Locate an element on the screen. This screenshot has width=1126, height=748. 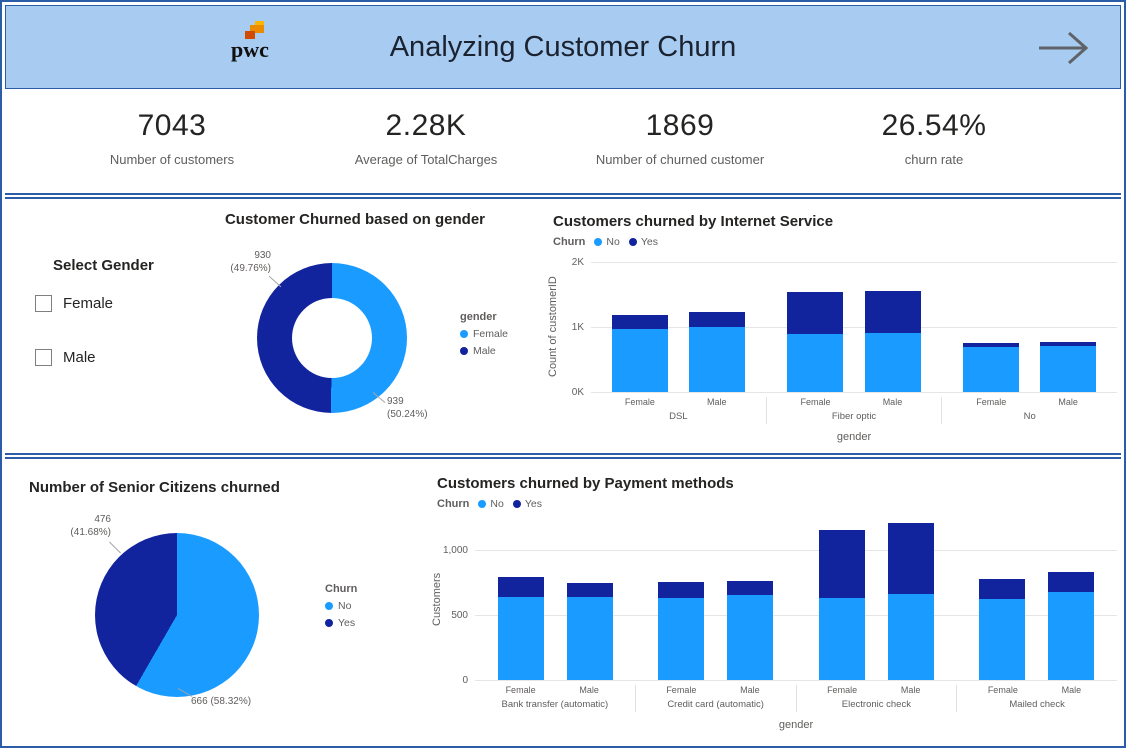
callout-line is located at coordinates (115, 547).